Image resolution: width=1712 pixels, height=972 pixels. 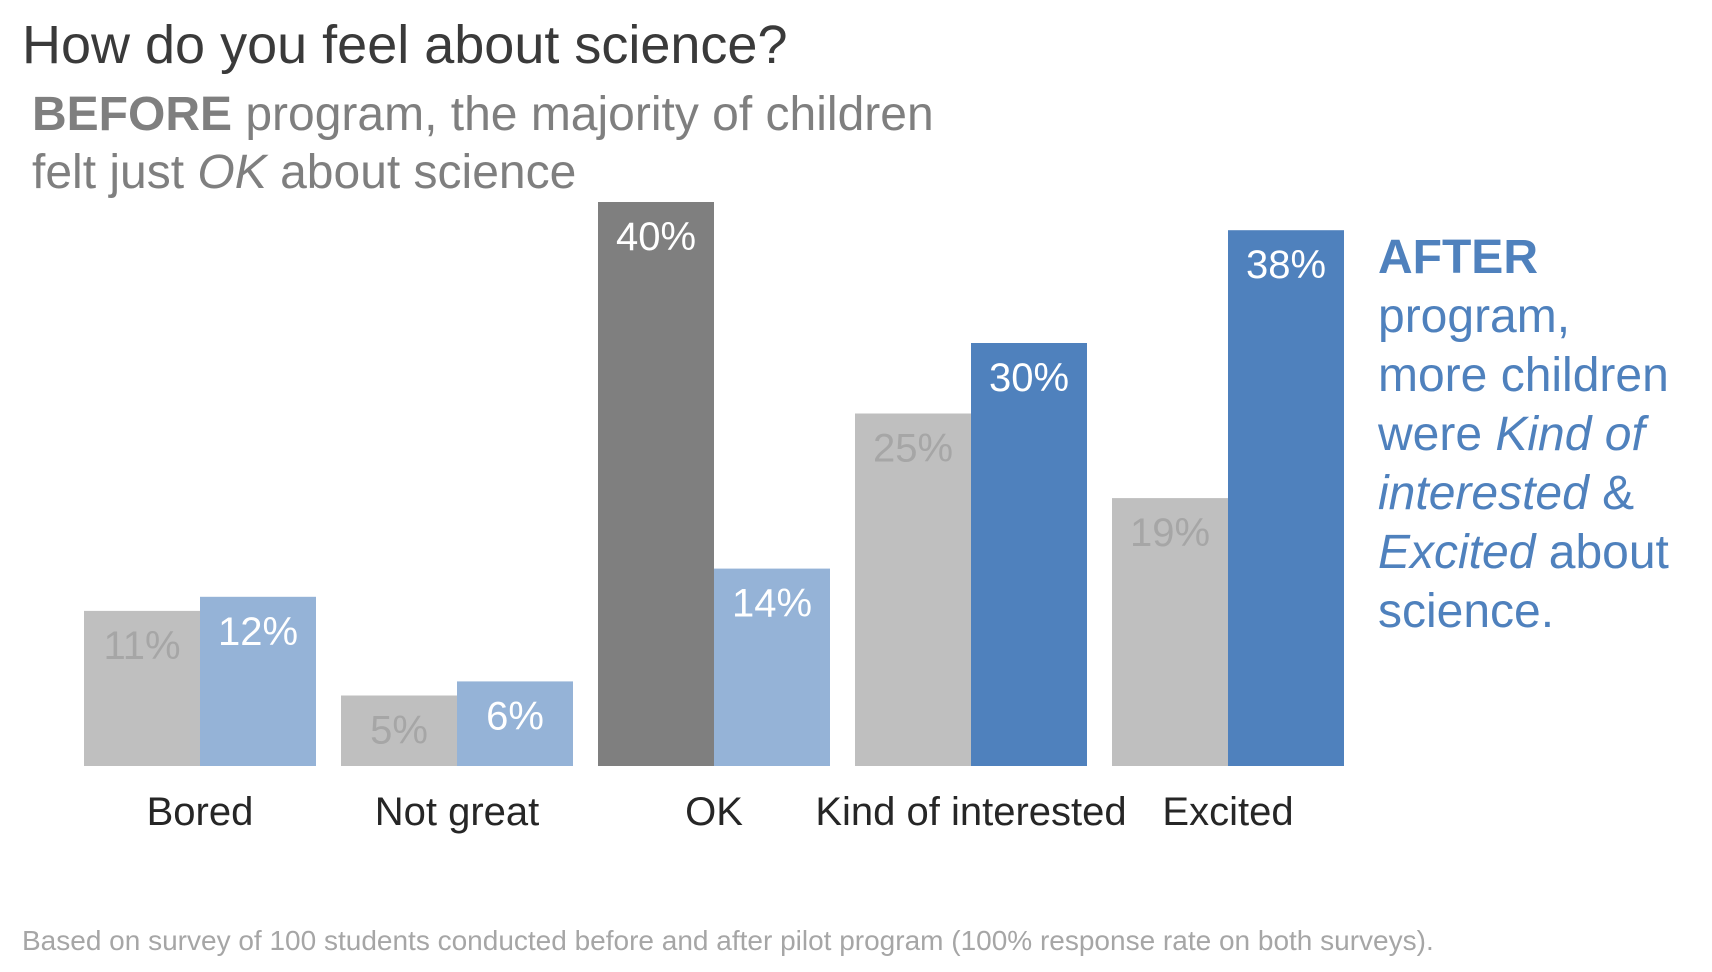 I want to click on bar-label-before-4: 19%, so click(x=1170, y=533).